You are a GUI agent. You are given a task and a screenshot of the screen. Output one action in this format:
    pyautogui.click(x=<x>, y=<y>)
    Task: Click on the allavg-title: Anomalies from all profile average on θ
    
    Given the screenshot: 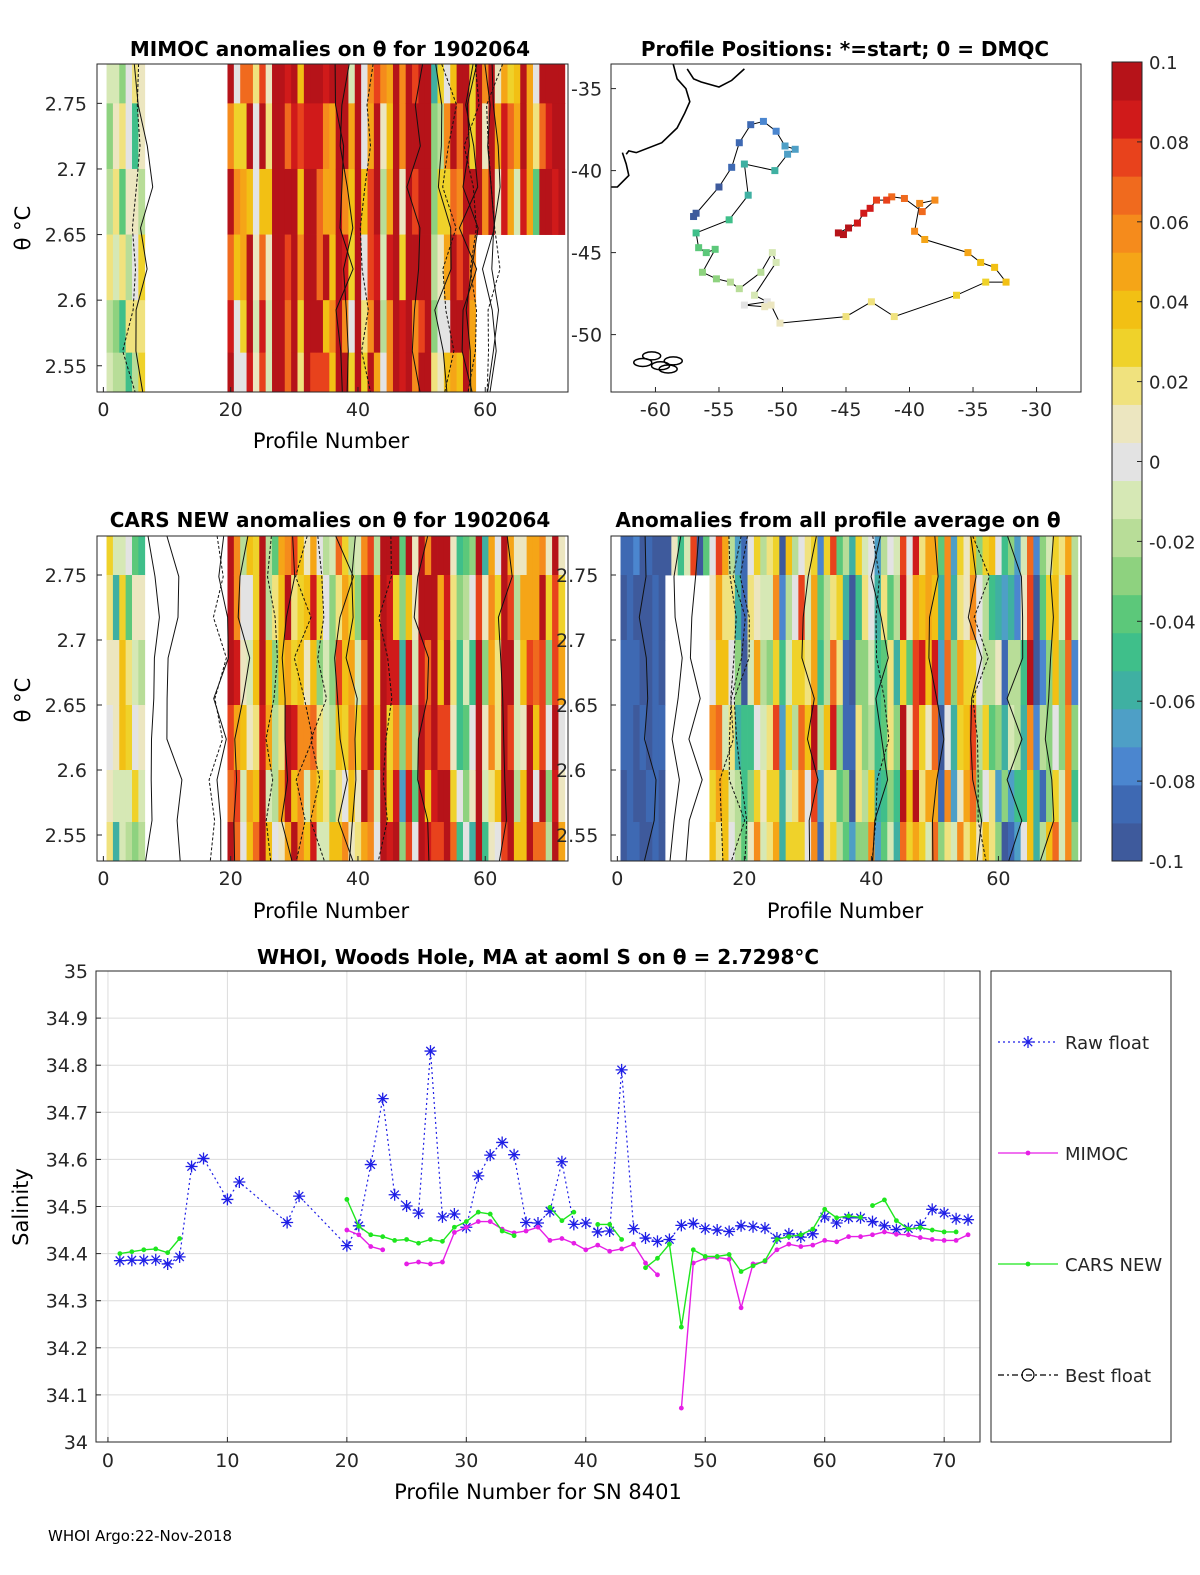 What is the action you would take?
    pyautogui.click(x=837, y=520)
    